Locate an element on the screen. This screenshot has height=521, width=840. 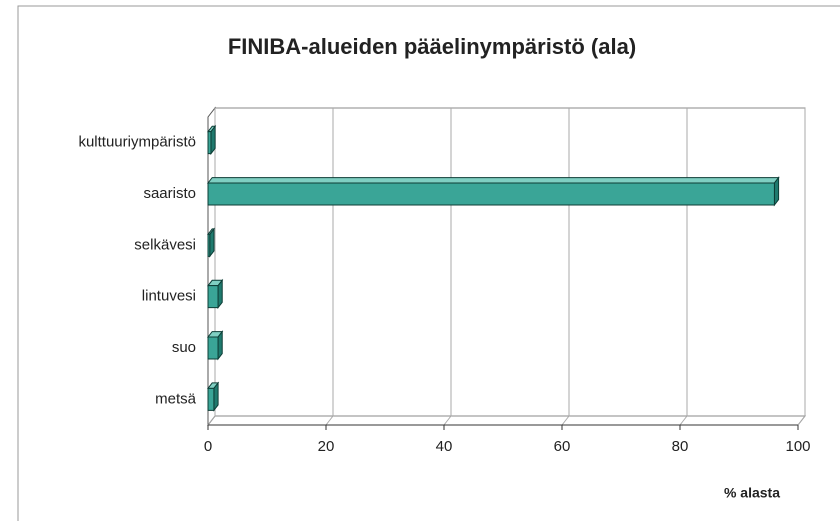
x-tick-label: 0 is located at coordinates (208, 446).